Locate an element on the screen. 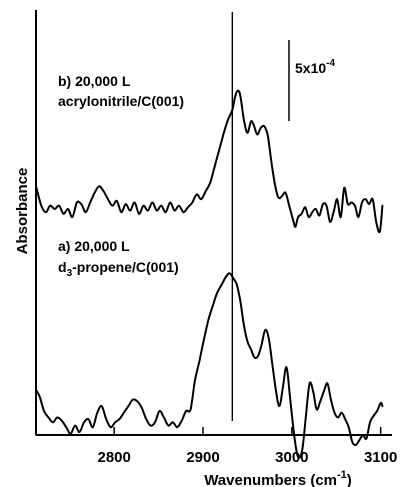 The image size is (401, 487). scale-bar-label: 5x10⁻⁴ is located at coordinates (315, 67).